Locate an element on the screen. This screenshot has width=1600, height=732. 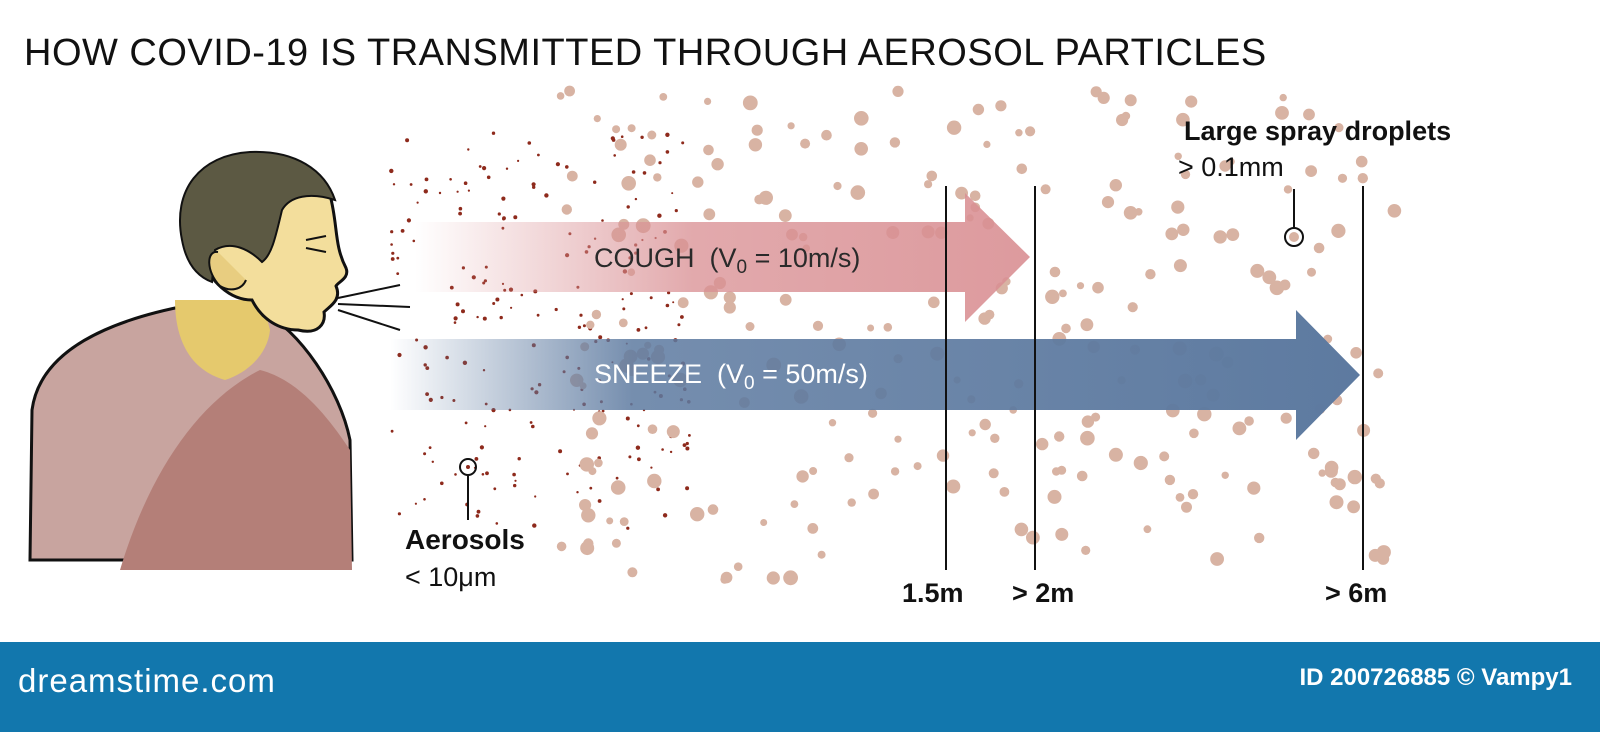
aerosol-callout-pin is located at coordinates (468, 489).